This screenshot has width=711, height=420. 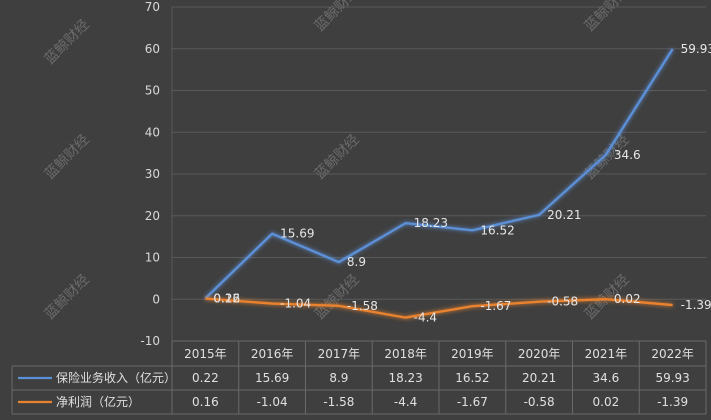 I want to click on data-label-series-1: -1.39, so click(x=696, y=305).